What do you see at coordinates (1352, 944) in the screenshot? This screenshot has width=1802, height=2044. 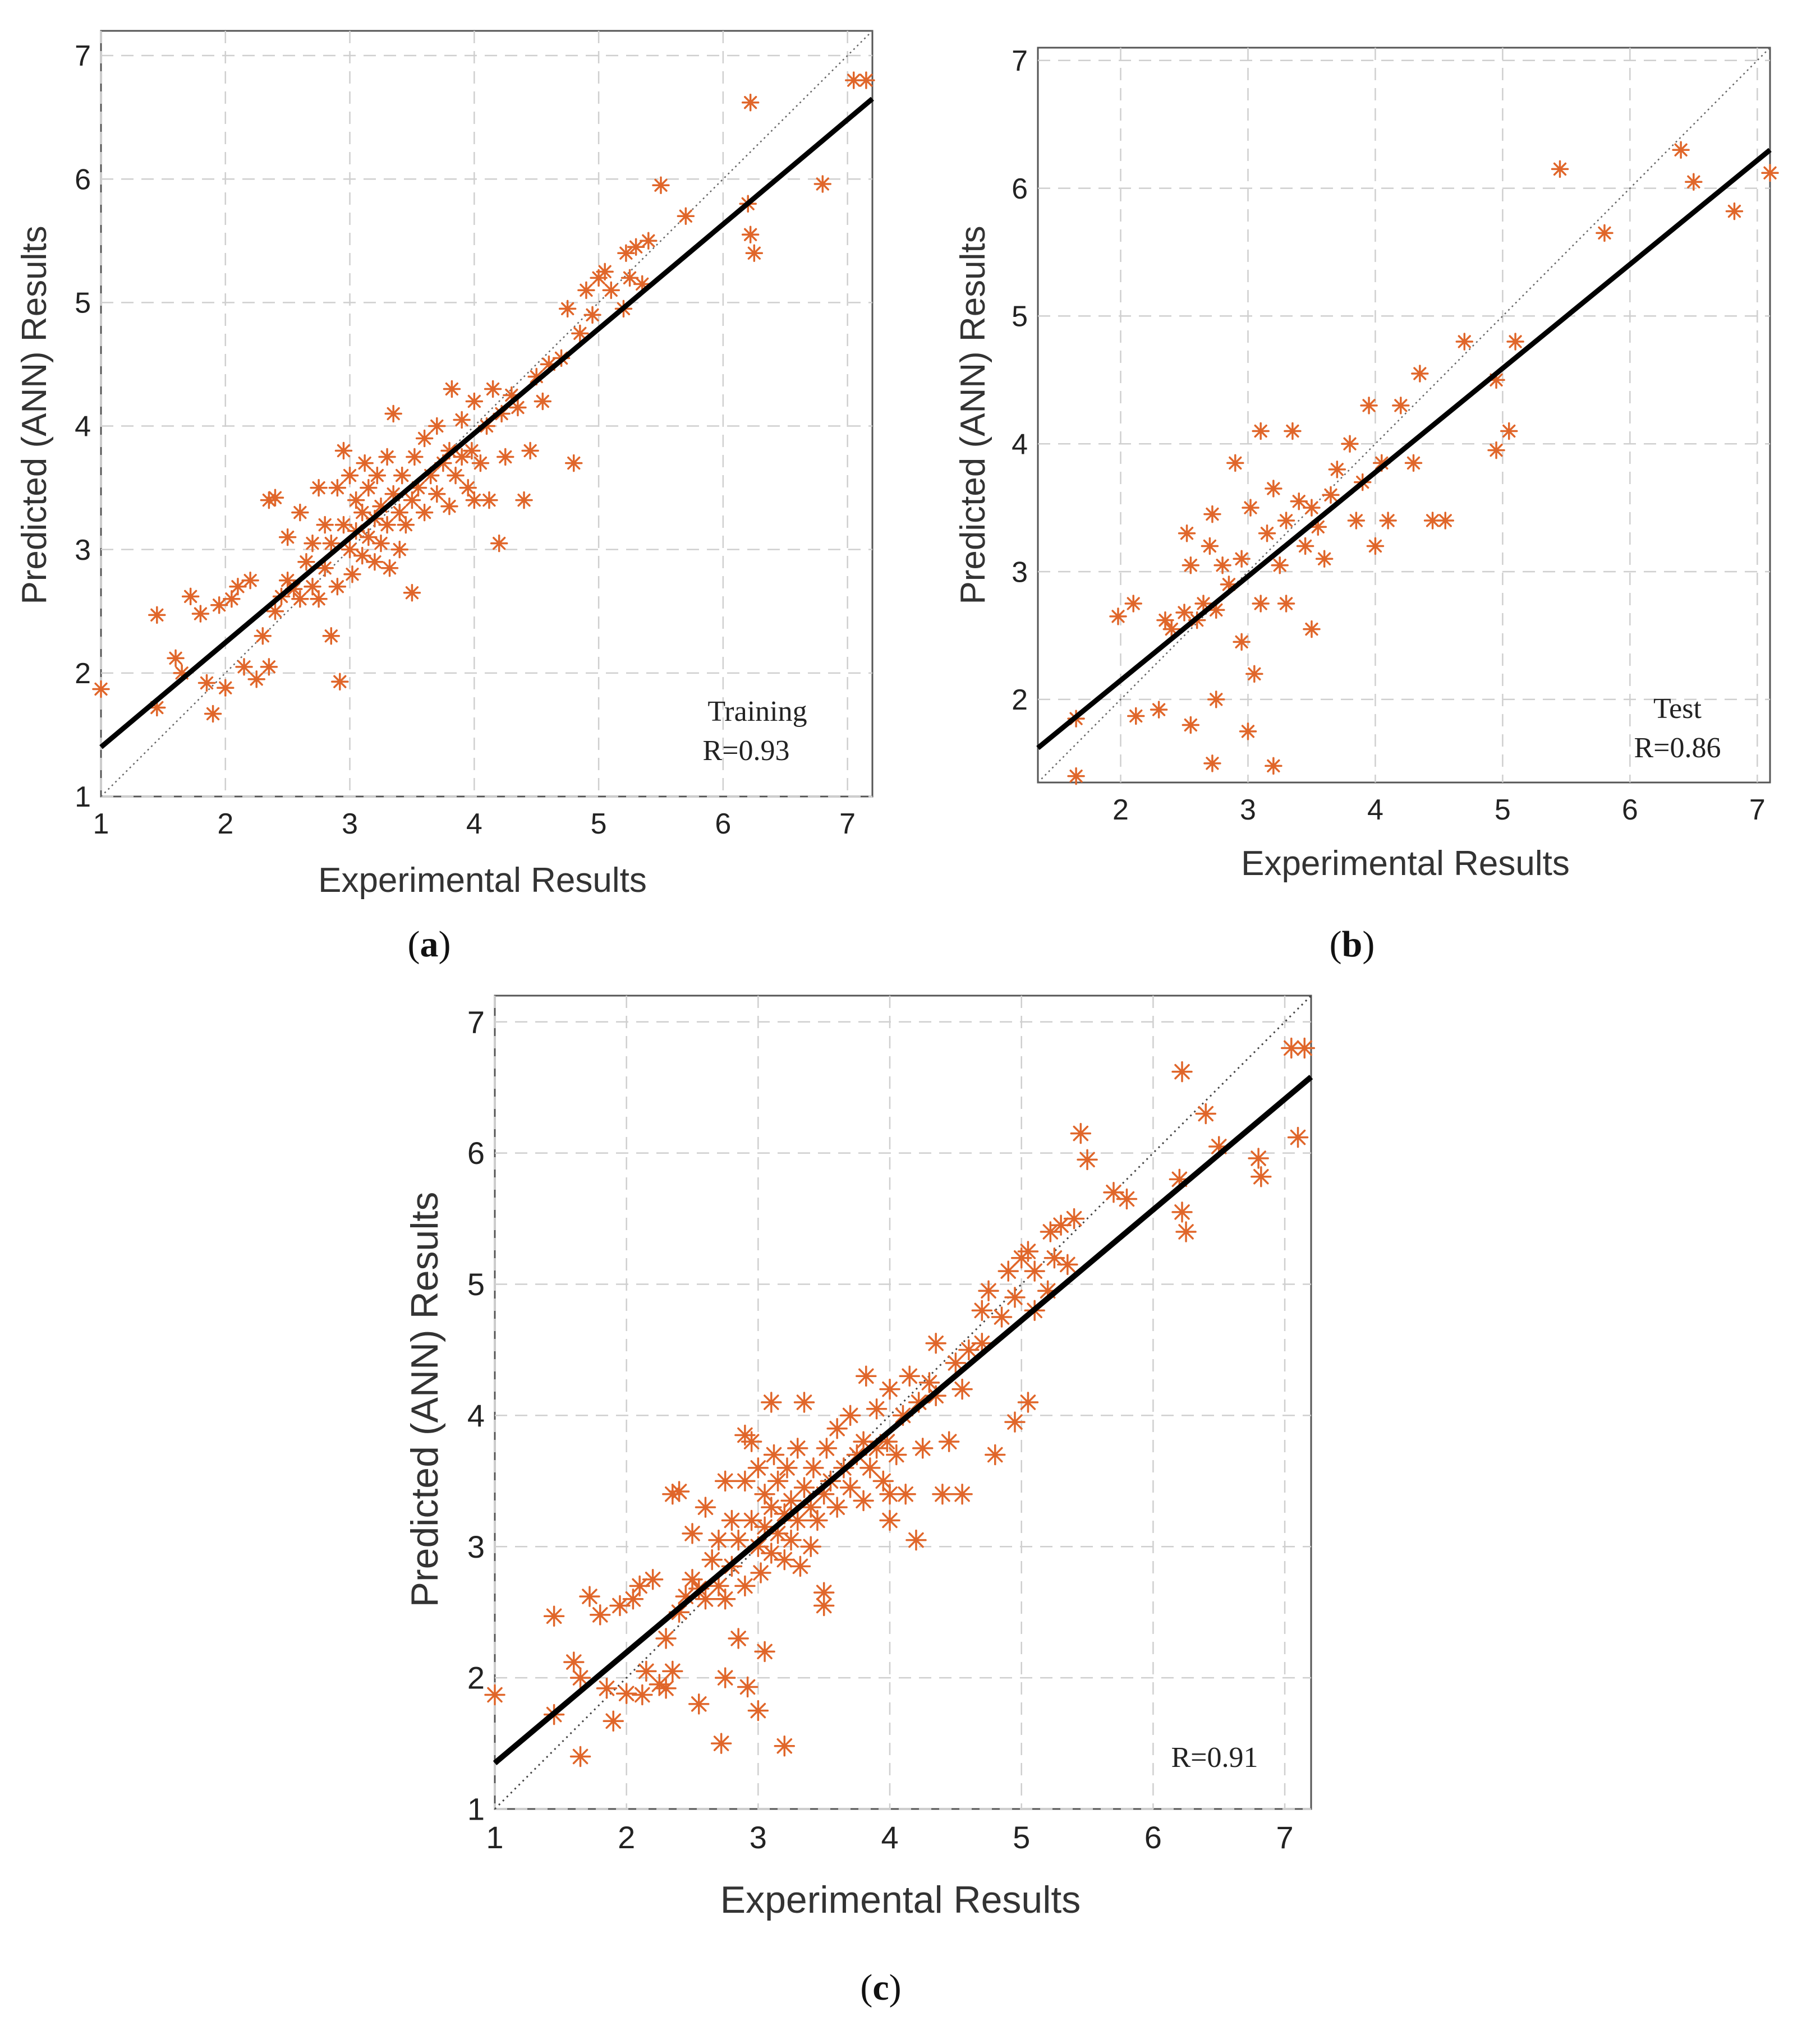 I see `caption-letter: b` at bounding box center [1352, 944].